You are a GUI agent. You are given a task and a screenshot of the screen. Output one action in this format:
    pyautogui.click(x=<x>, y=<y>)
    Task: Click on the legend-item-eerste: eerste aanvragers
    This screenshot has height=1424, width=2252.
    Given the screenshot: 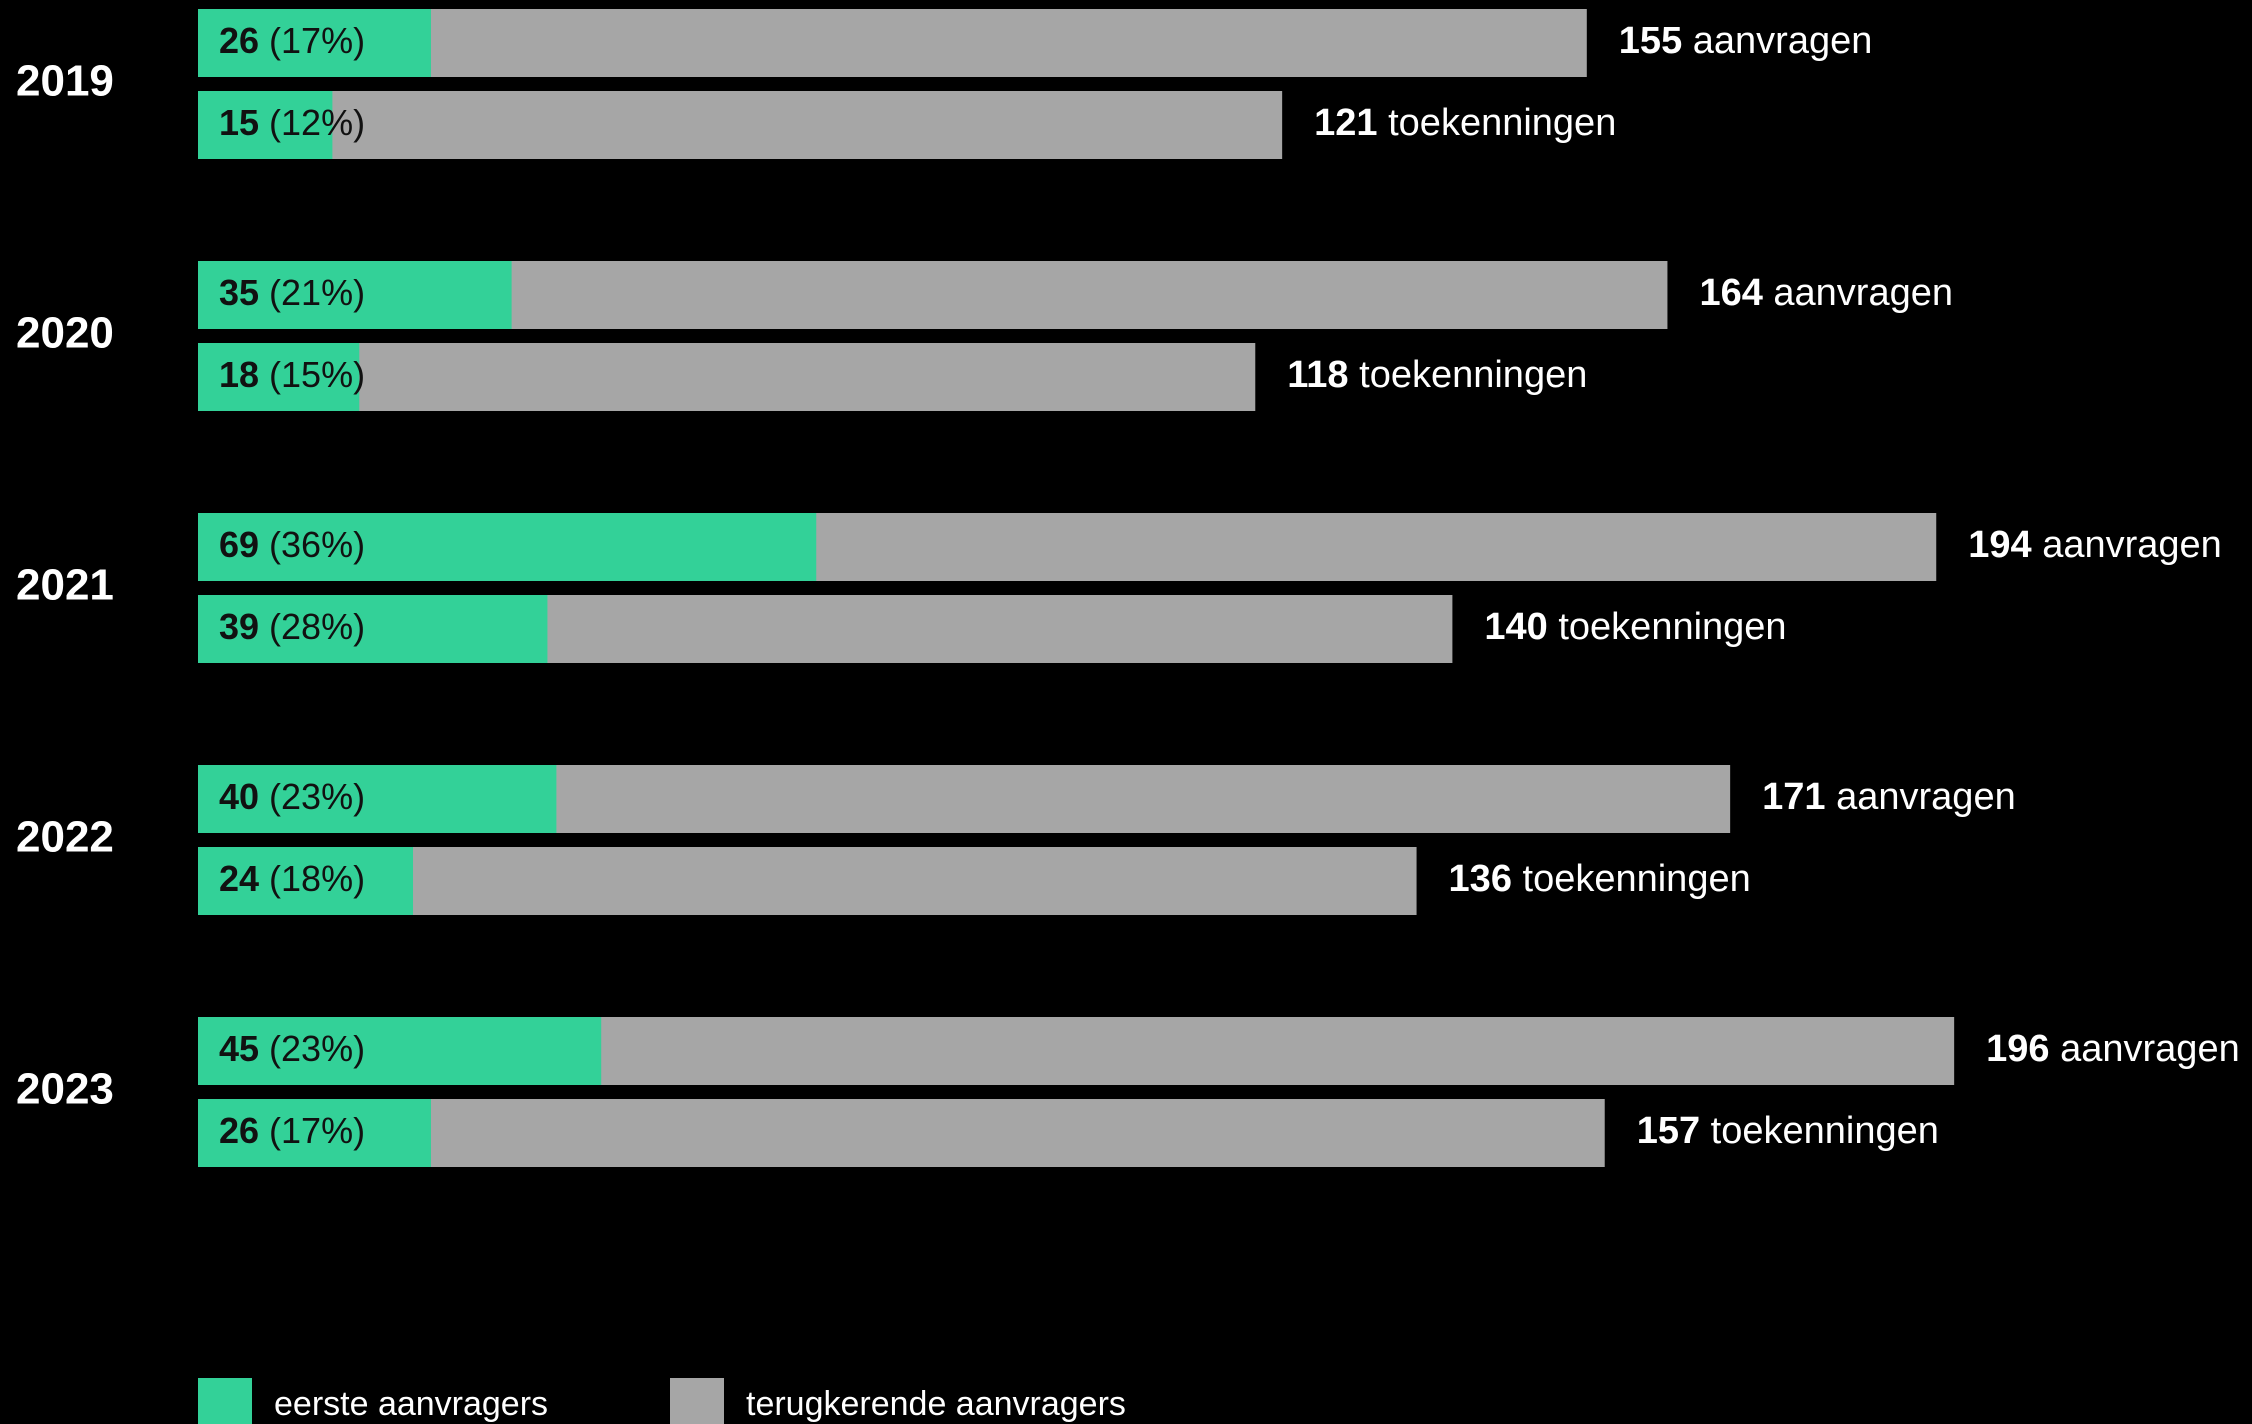 What is the action you would take?
    pyautogui.click(x=373, y=1401)
    